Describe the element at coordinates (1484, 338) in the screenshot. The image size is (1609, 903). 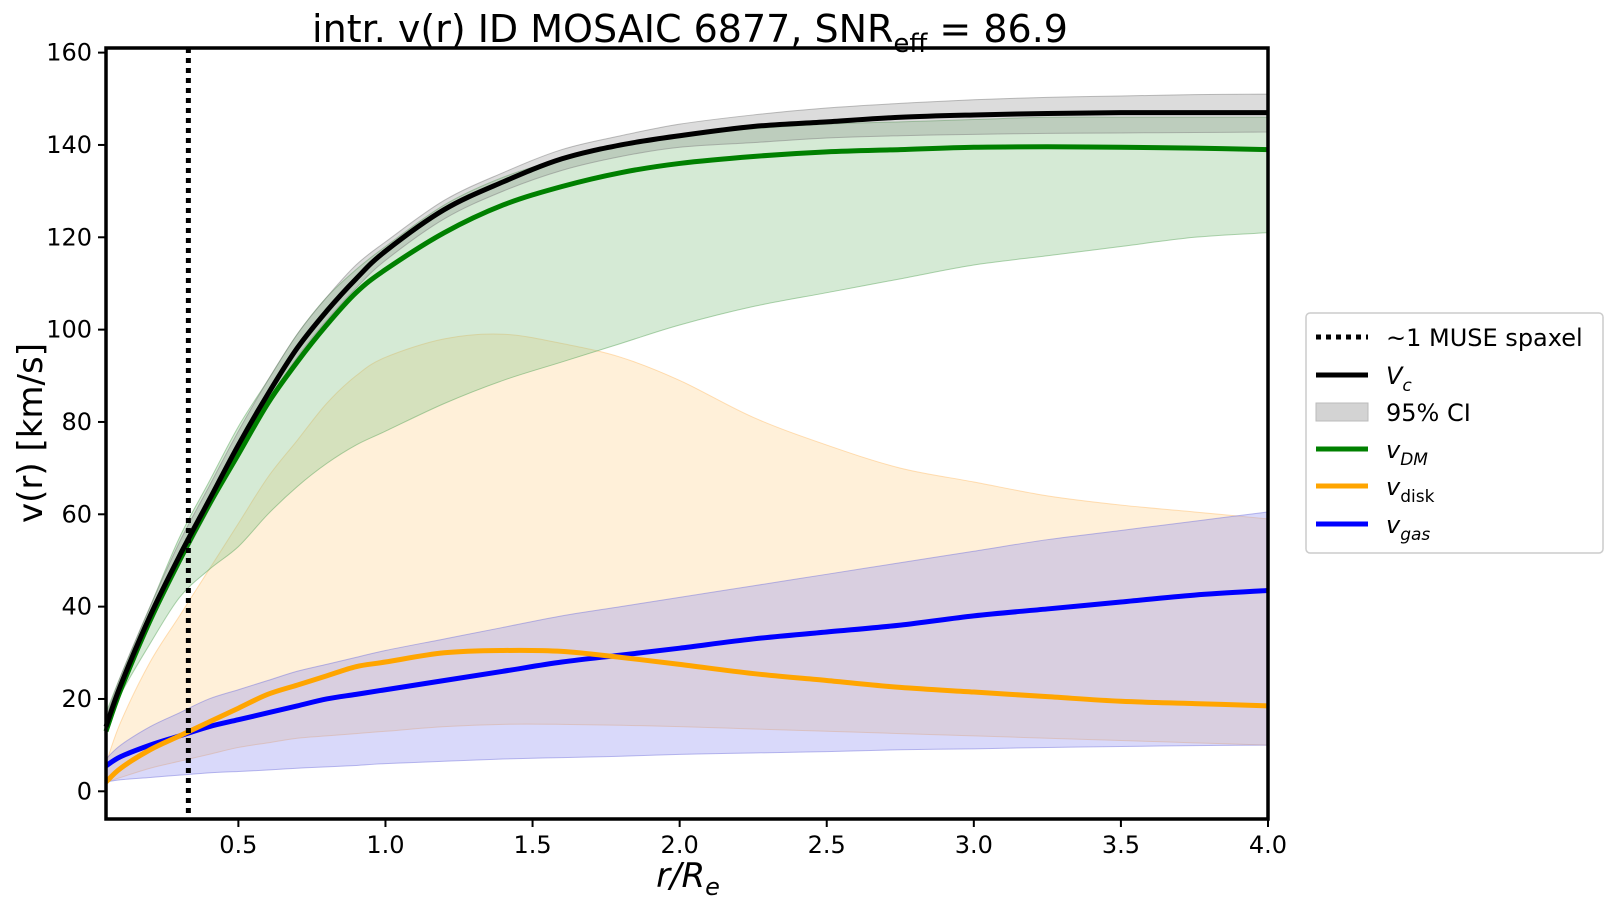
I see `legend-label-muse-spaxel: ~1 MUSE spaxel` at that location.